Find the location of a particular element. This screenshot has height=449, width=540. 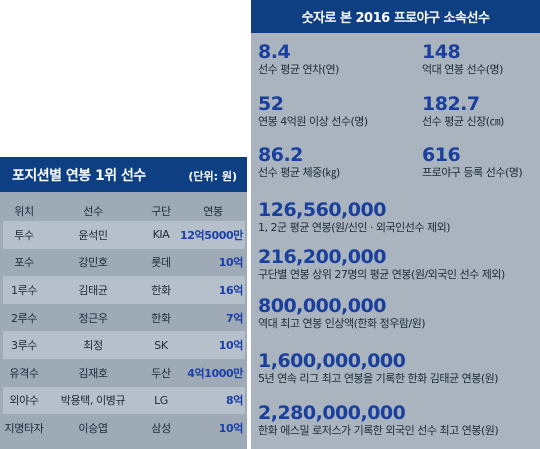

cell-team: 두산 is located at coordinates (161, 373).